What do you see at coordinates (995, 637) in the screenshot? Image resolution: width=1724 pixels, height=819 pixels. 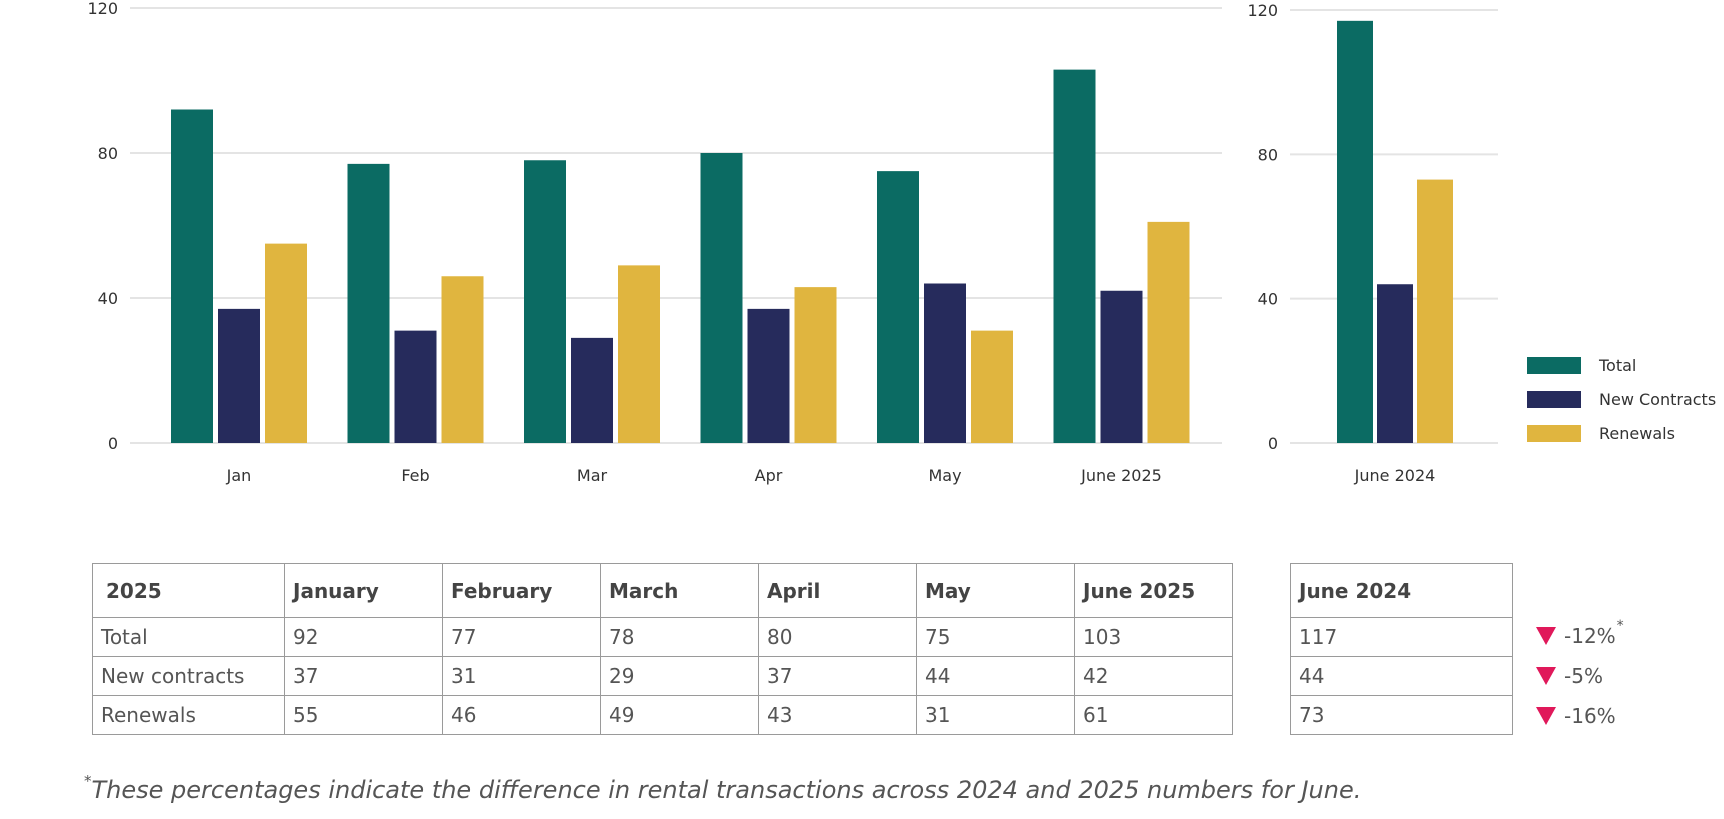 I see `table-cell: 75` at bounding box center [995, 637].